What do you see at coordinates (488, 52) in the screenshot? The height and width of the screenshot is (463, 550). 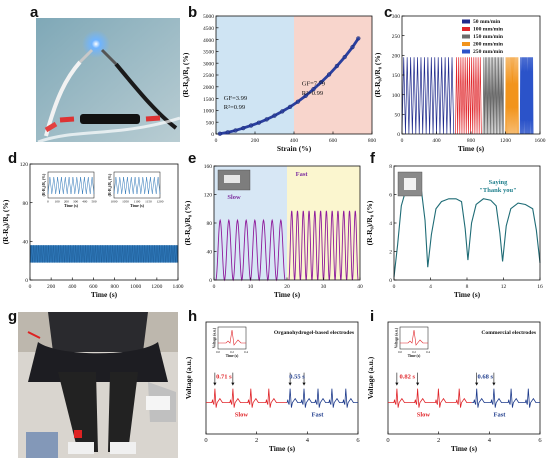 I see `legend-label-4: 250 mm/min` at bounding box center [488, 52].